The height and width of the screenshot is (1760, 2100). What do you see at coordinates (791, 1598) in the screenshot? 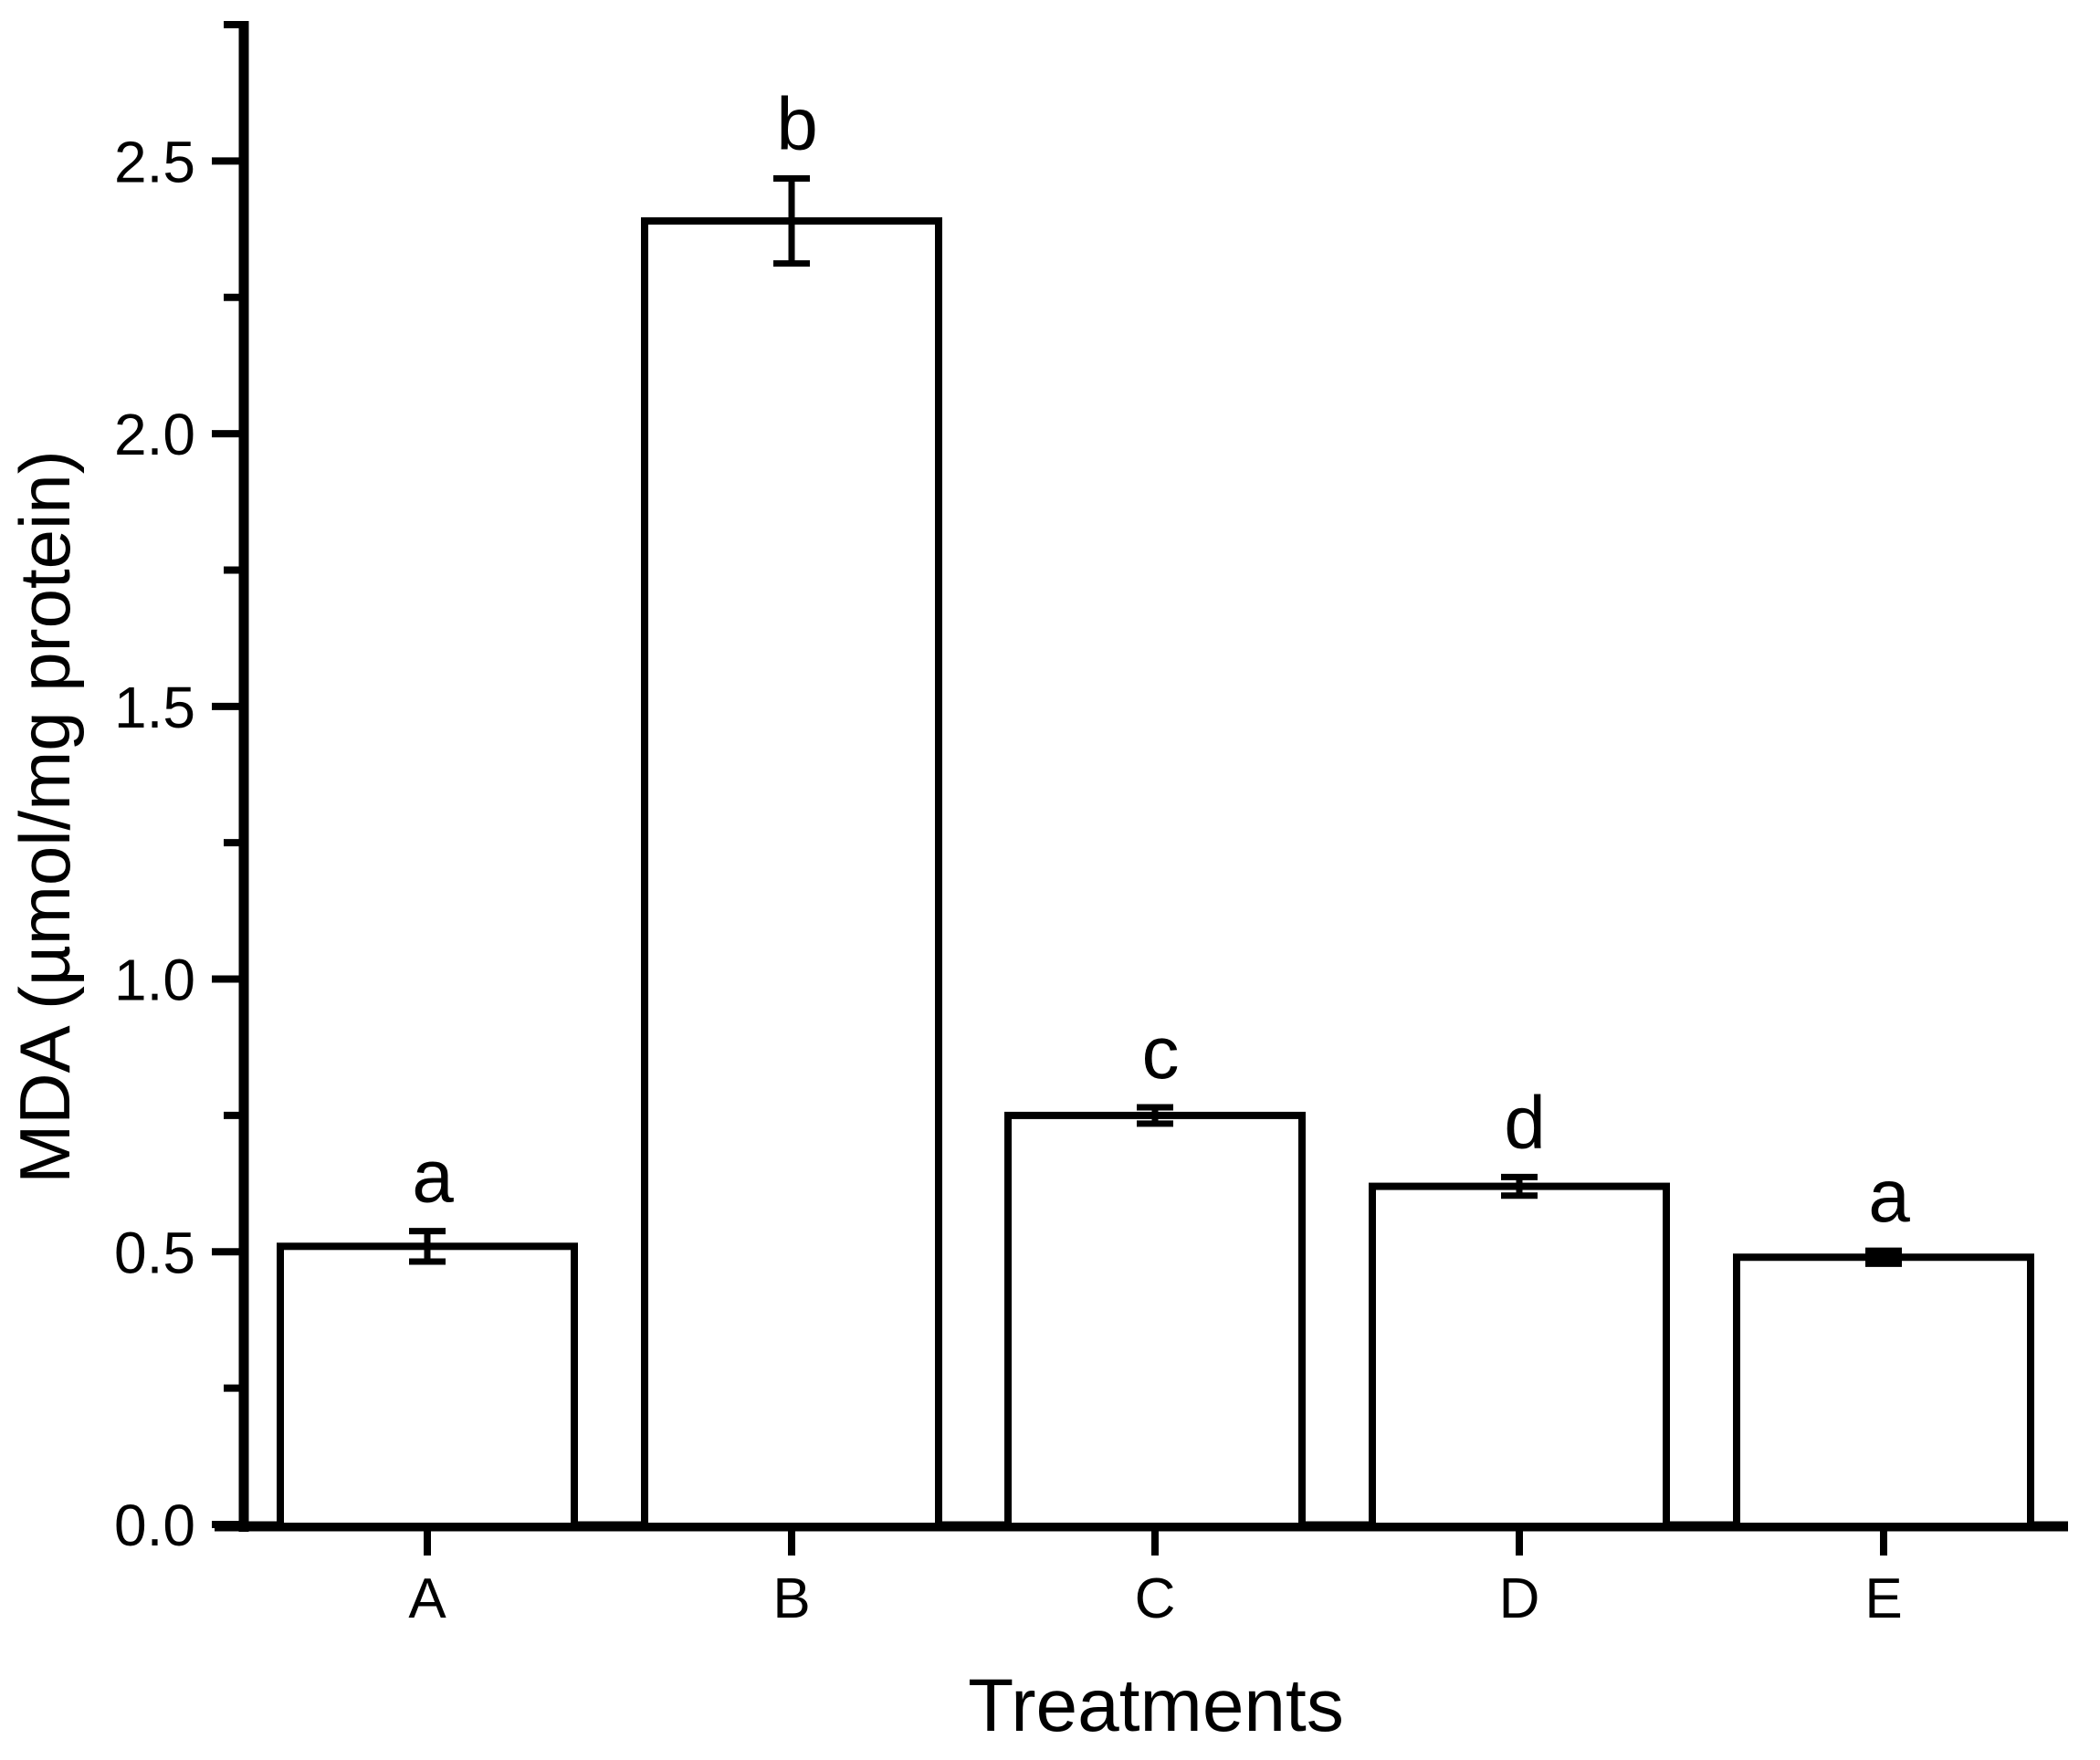
I see `x-category-label: B` at bounding box center [791, 1598].